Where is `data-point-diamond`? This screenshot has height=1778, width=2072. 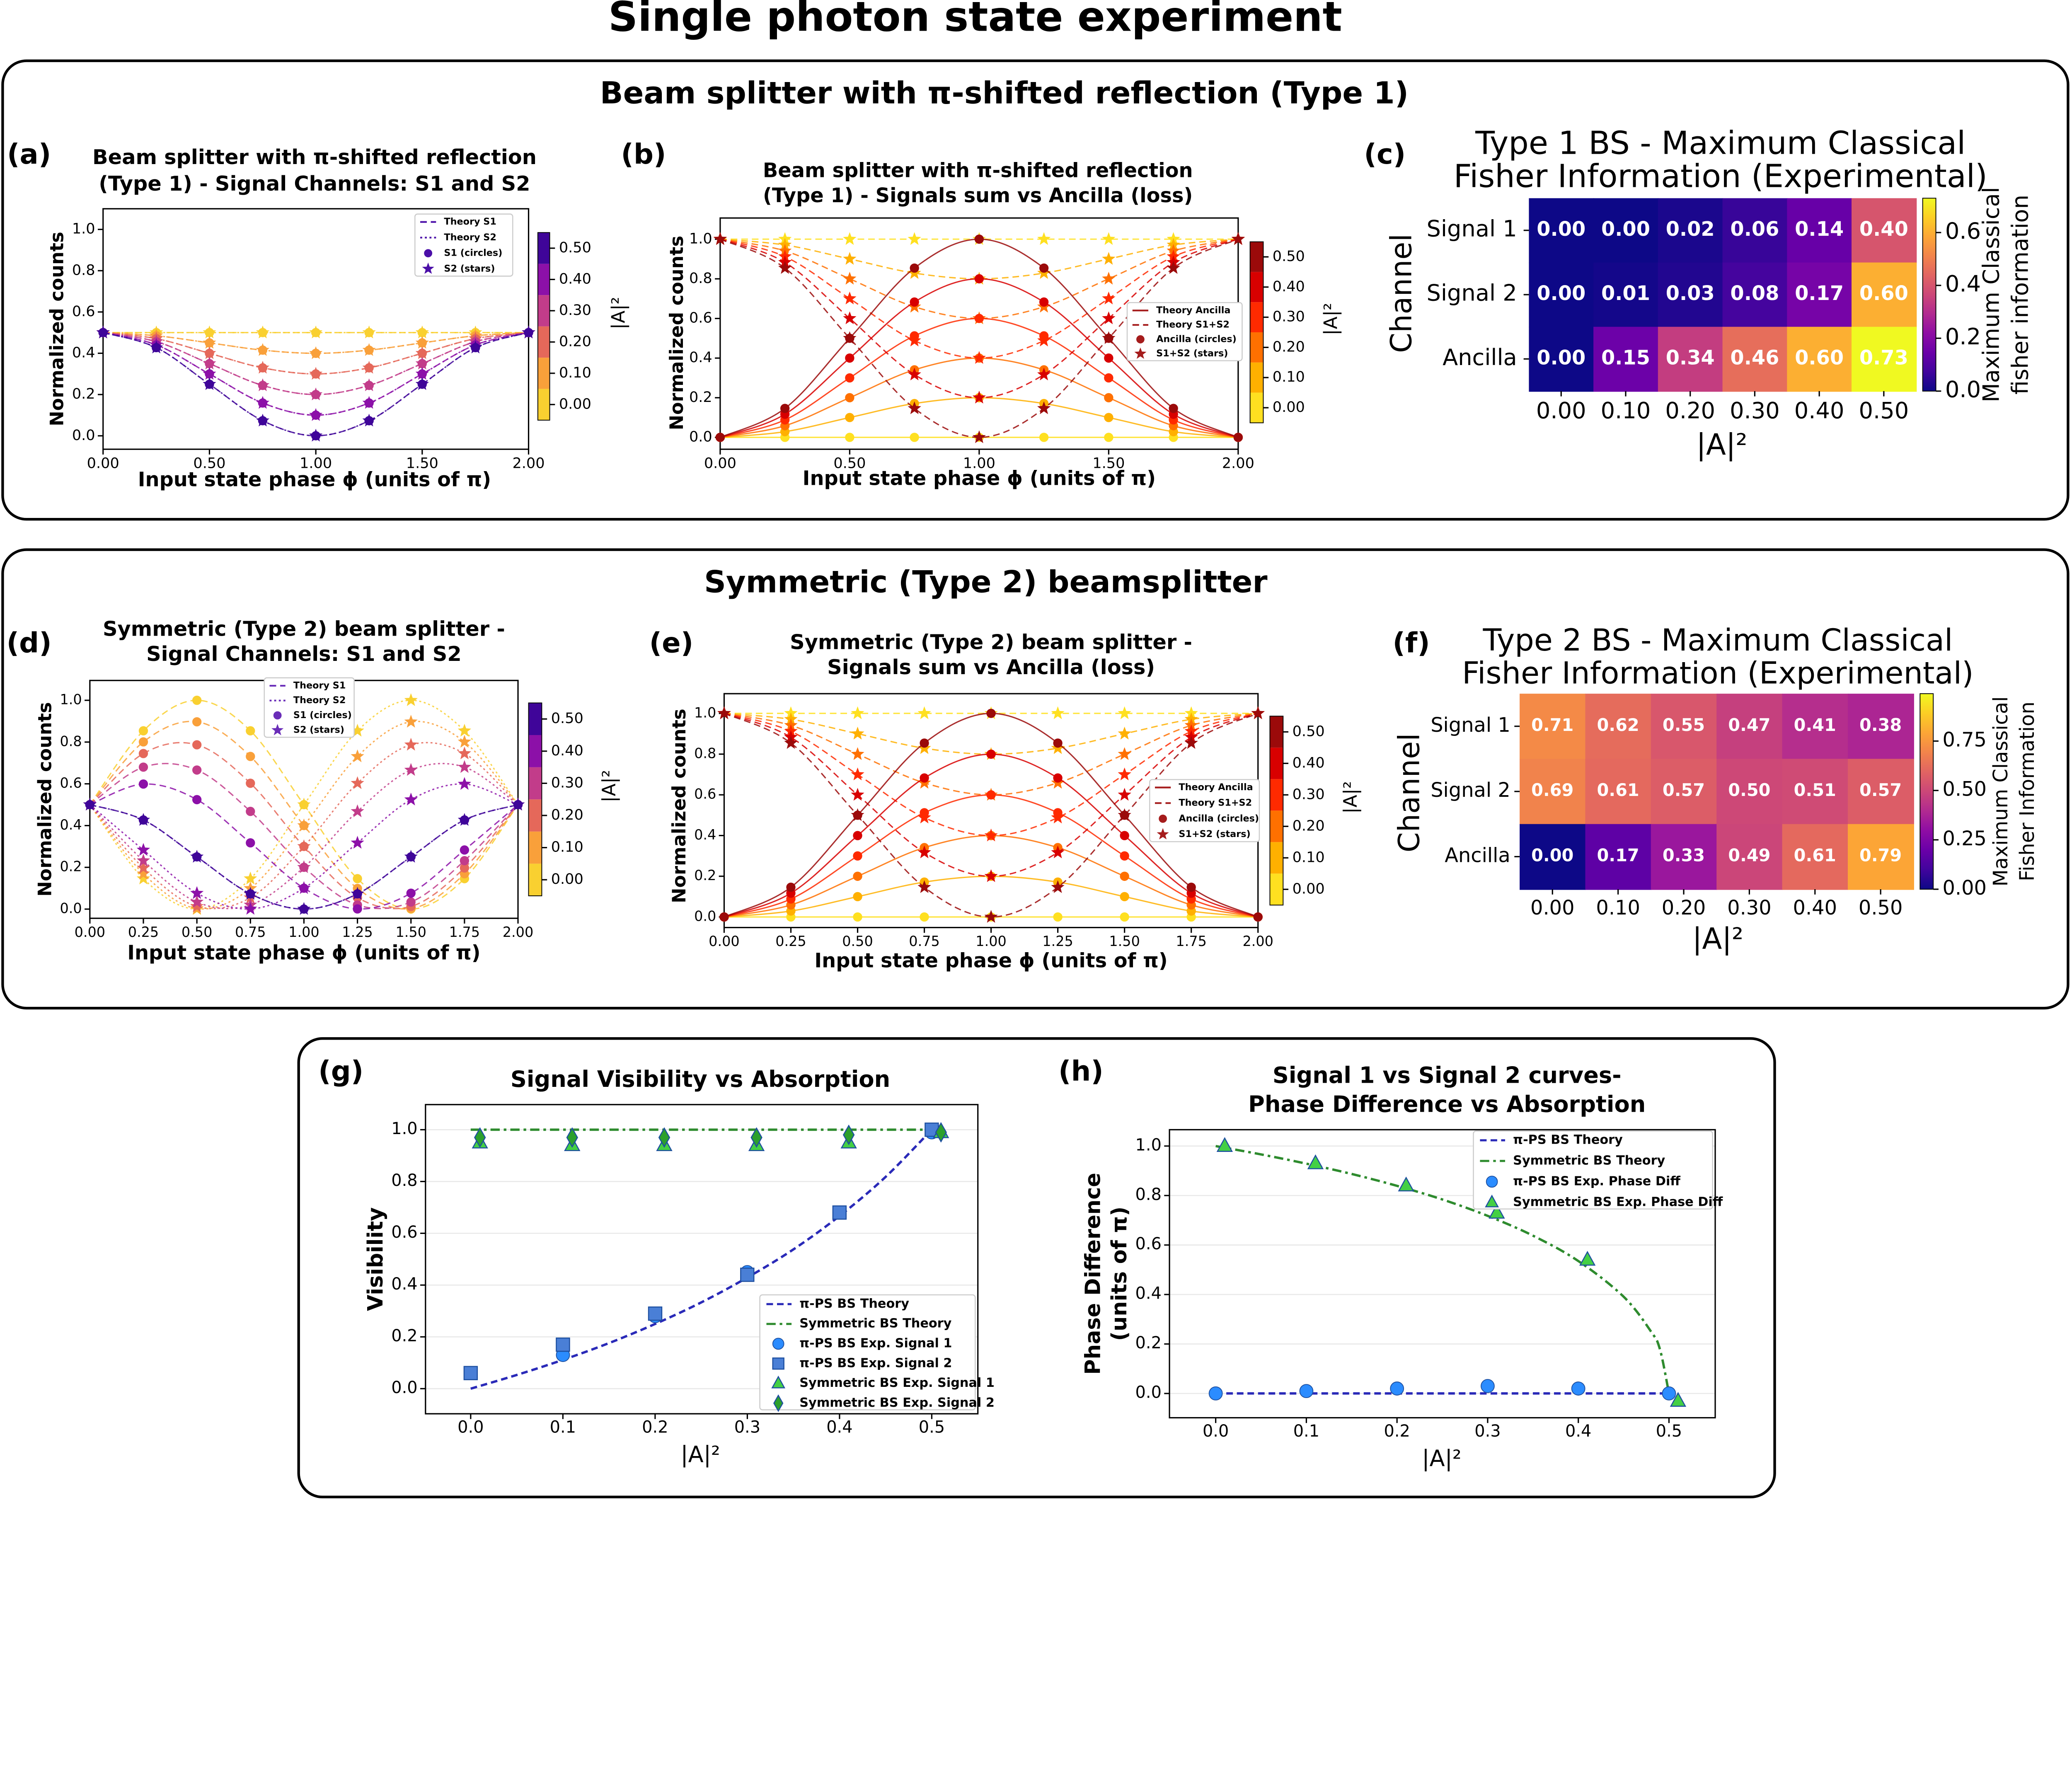 data-point-diamond is located at coordinates (664, 1137).